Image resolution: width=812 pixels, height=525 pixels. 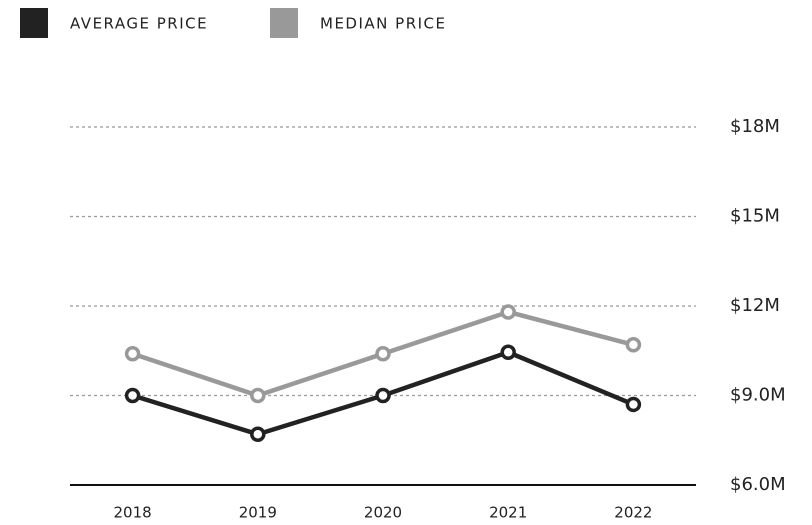 I want to click on y-tick-label: $6.0M, so click(x=758, y=484).